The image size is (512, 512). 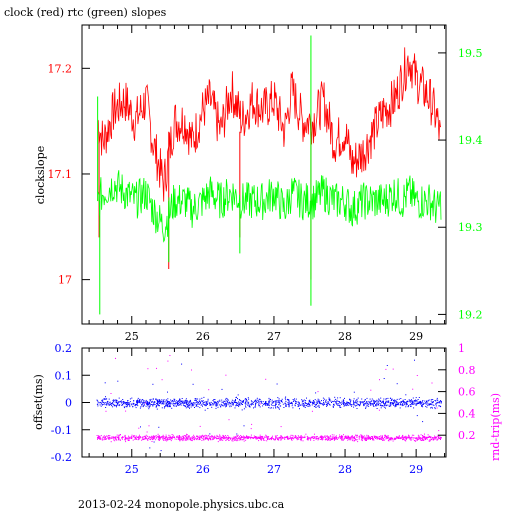 What do you see at coordinates (495, 427) in the screenshot?
I see `bottom-ylabel-right: rnd-trip(ms)` at bounding box center [495, 427].